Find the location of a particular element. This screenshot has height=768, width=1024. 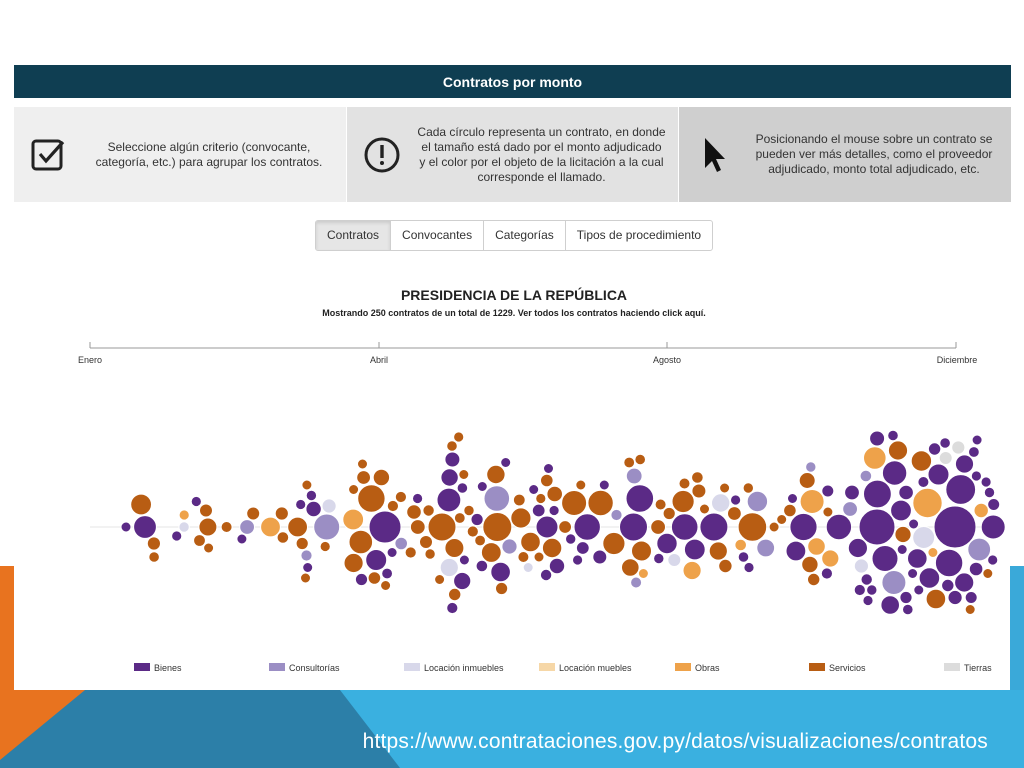

tab-categorias: Categorías is located at coordinates (525, 235).